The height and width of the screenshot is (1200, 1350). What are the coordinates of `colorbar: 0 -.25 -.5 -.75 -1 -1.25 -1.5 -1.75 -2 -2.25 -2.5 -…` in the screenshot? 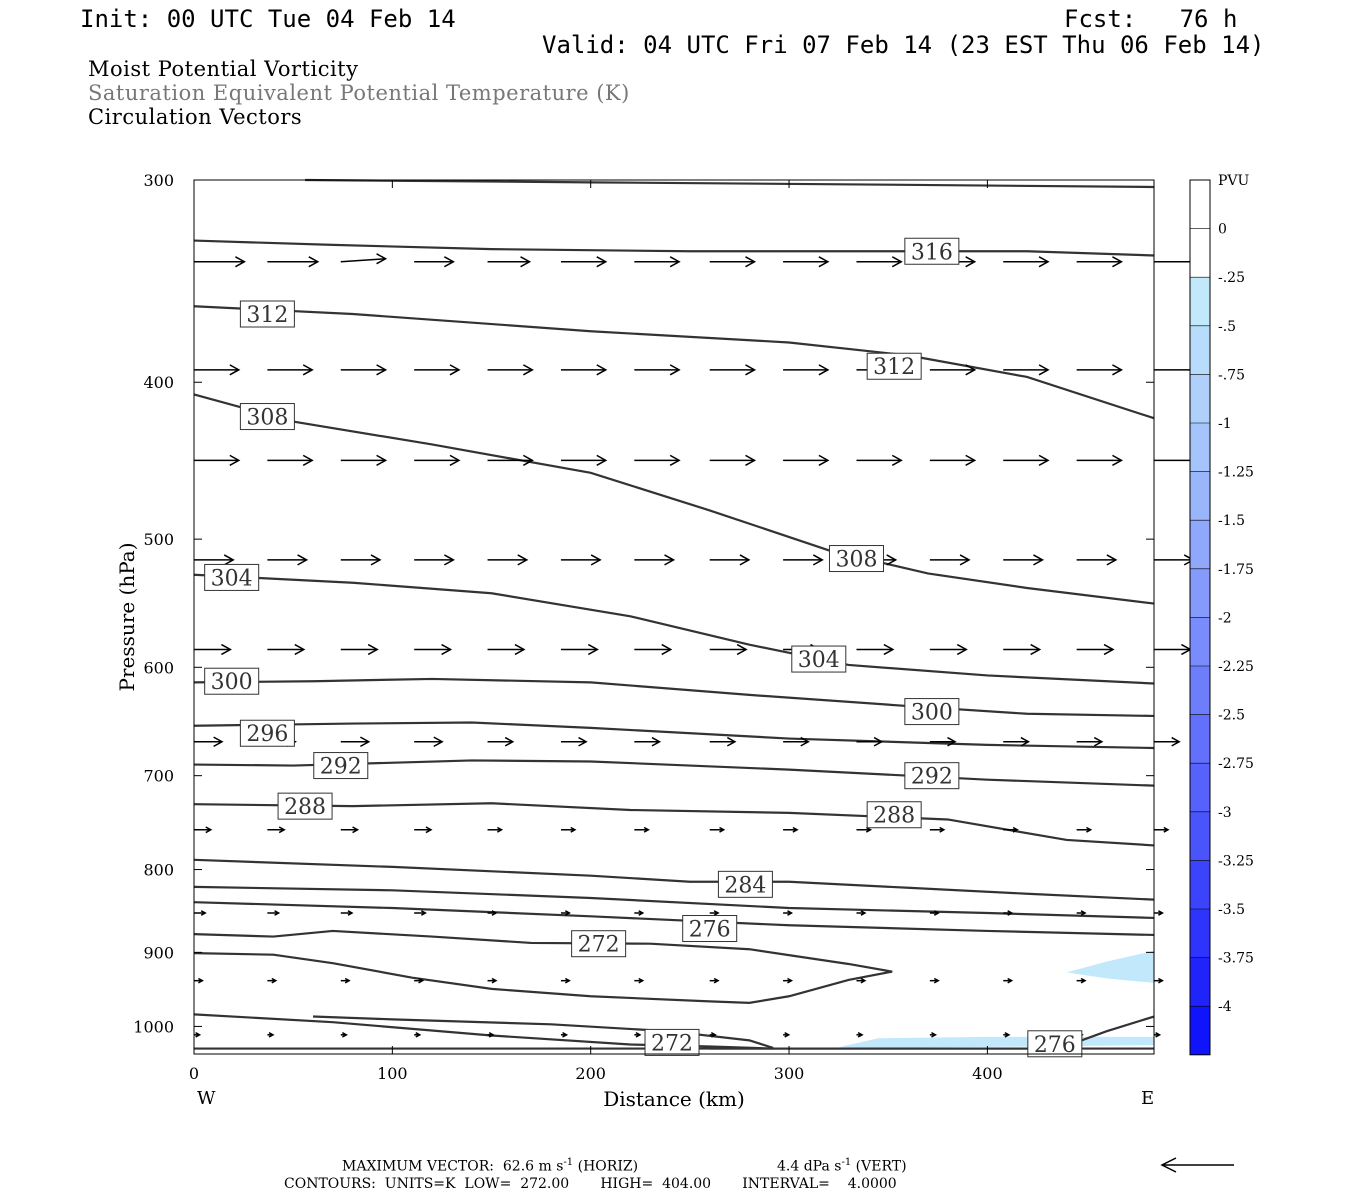 It's located at (1221, 617).